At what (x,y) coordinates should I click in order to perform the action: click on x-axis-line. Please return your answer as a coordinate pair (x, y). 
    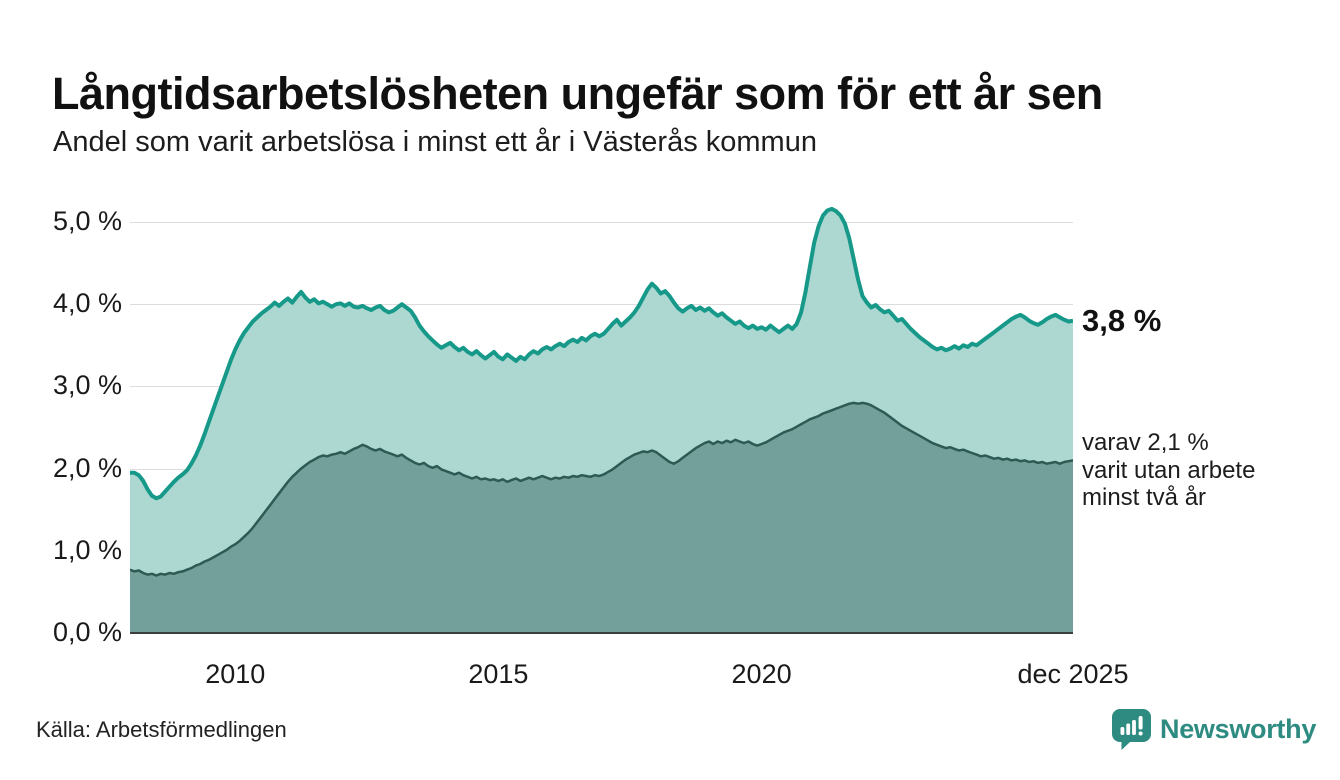
    Looking at the image, I should click on (601, 633).